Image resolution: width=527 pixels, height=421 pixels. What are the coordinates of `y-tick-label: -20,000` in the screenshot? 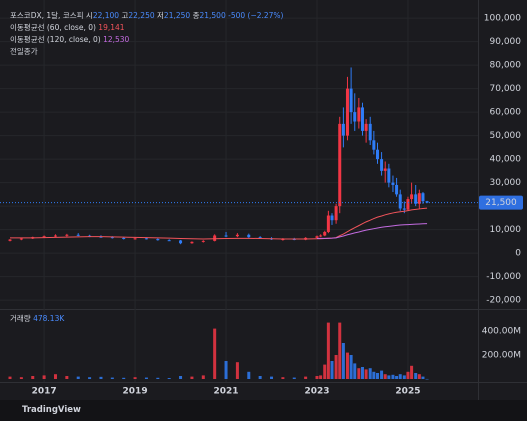 It's located at (503, 301).